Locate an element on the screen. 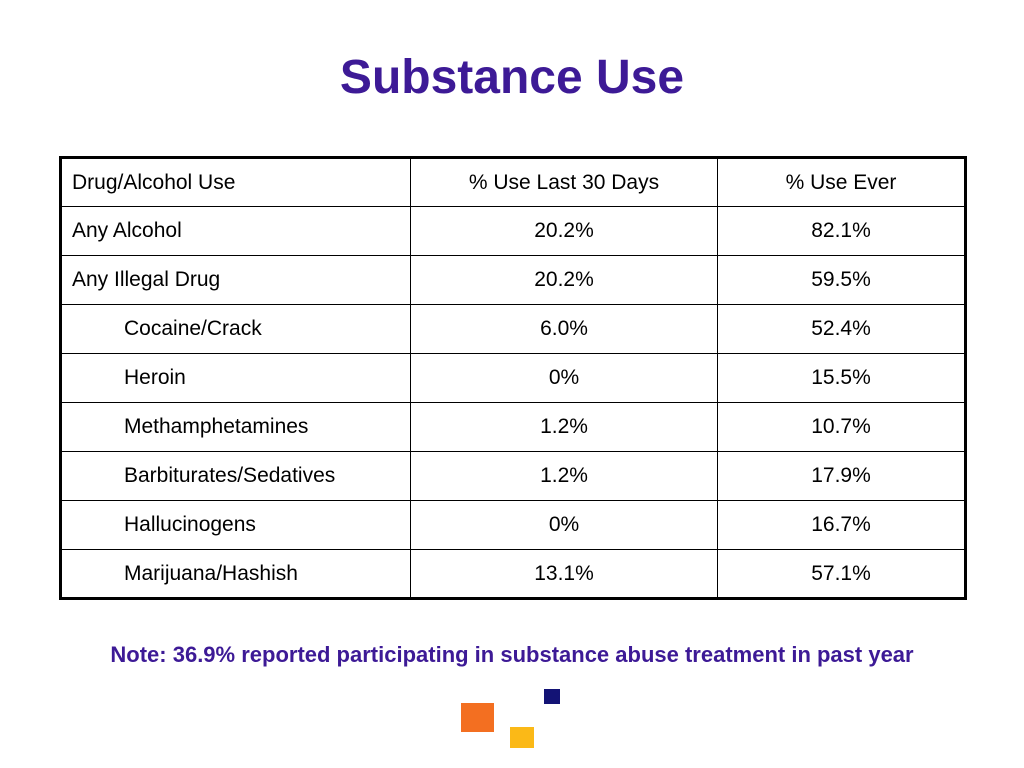 The width and height of the screenshot is (1024, 768). table-row: Marijuana/Hashish 13.1% 57.1% is located at coordinates (513, 574).